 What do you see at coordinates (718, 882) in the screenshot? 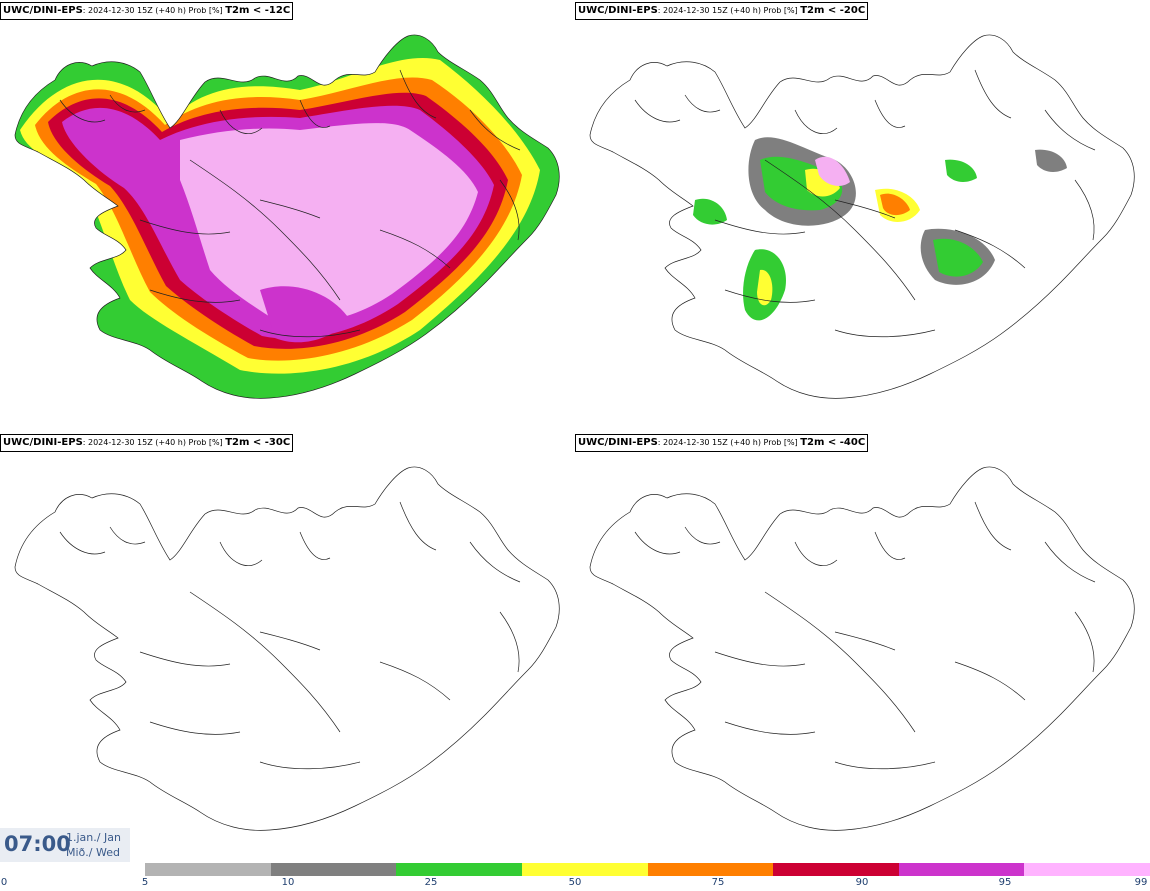
I see `legend-tick-label: 75` at bounding box center [718, 882].